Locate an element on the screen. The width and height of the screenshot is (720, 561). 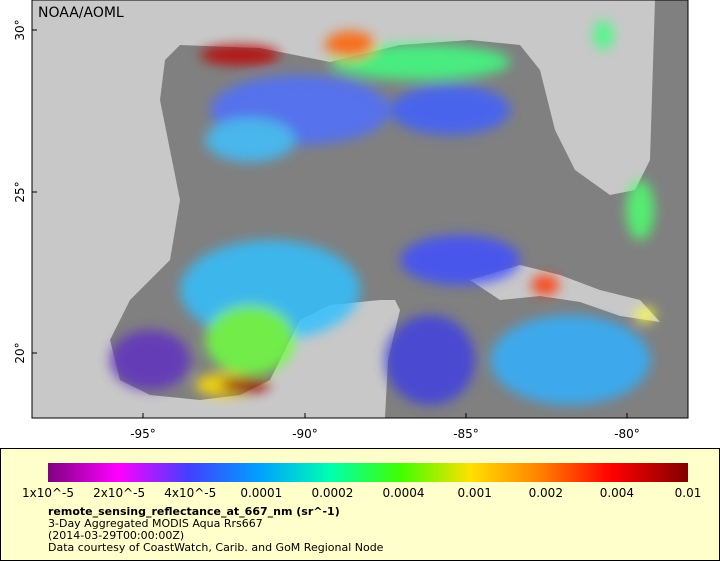
colorbar-tick-label: 0.0002 is located at coordinates (332, 493).